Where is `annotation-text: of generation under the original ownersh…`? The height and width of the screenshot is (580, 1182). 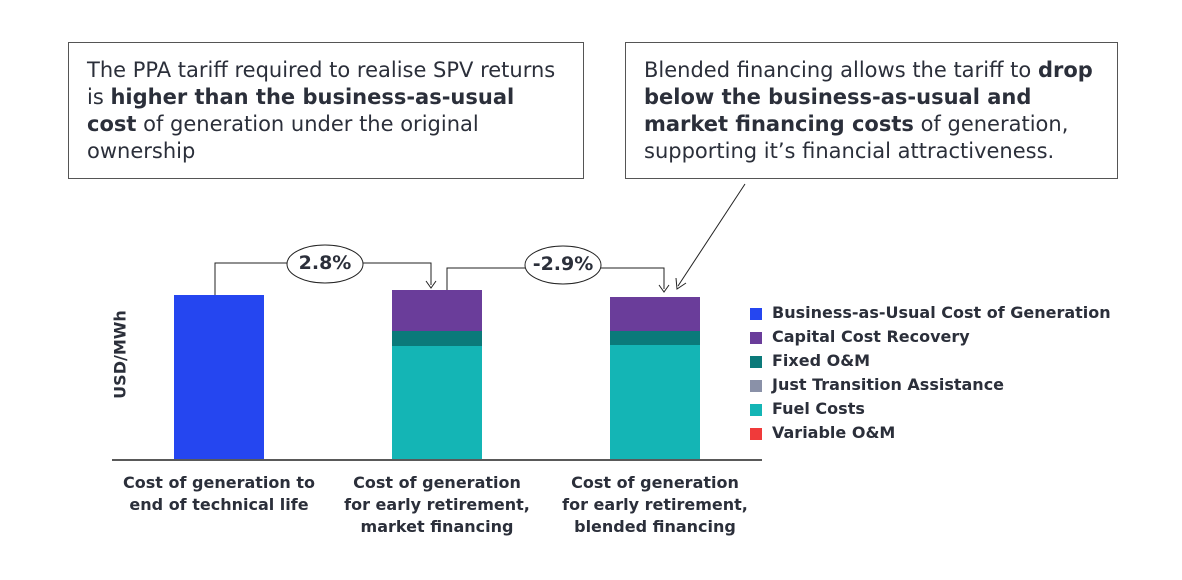
annotation-text: of generation under the original ownersh… is located at coordinates (283, 137).